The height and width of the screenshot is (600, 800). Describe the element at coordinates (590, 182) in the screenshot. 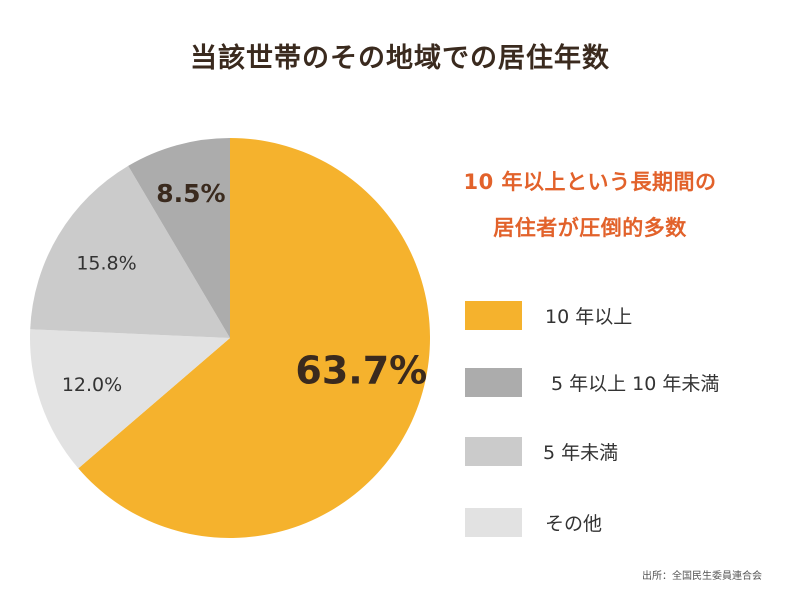

I see `callout-line-1: 10 年以上という長期間の` at that location.